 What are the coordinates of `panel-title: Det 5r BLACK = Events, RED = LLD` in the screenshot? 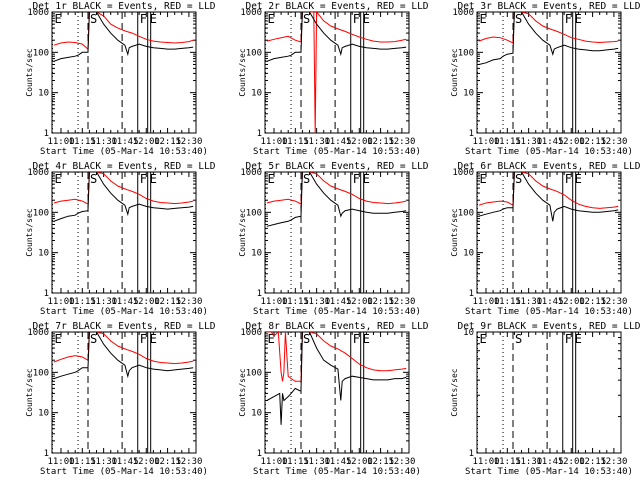 It's located at (336, 166).